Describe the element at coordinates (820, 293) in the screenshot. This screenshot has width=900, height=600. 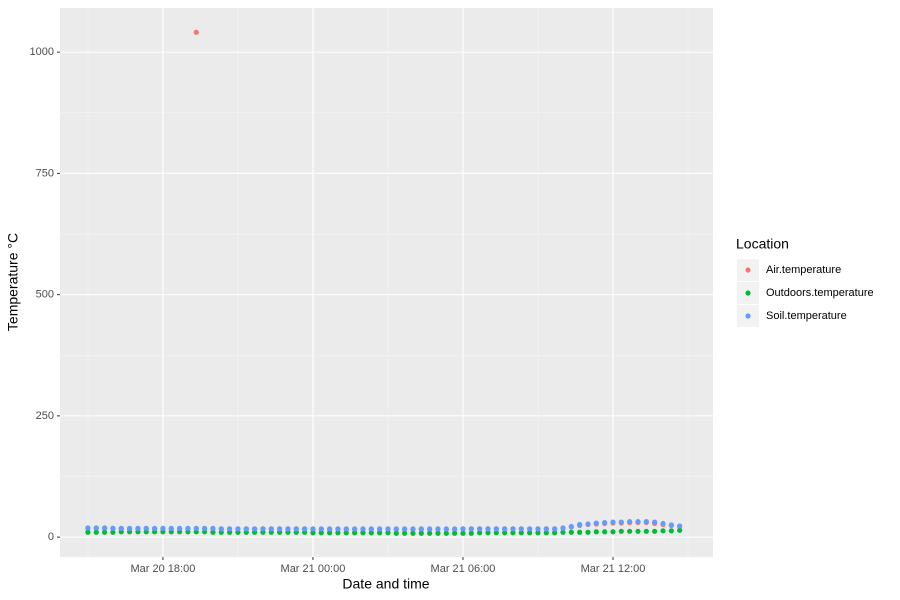
I see `legend-label: Outdoors.temperature` at that location.